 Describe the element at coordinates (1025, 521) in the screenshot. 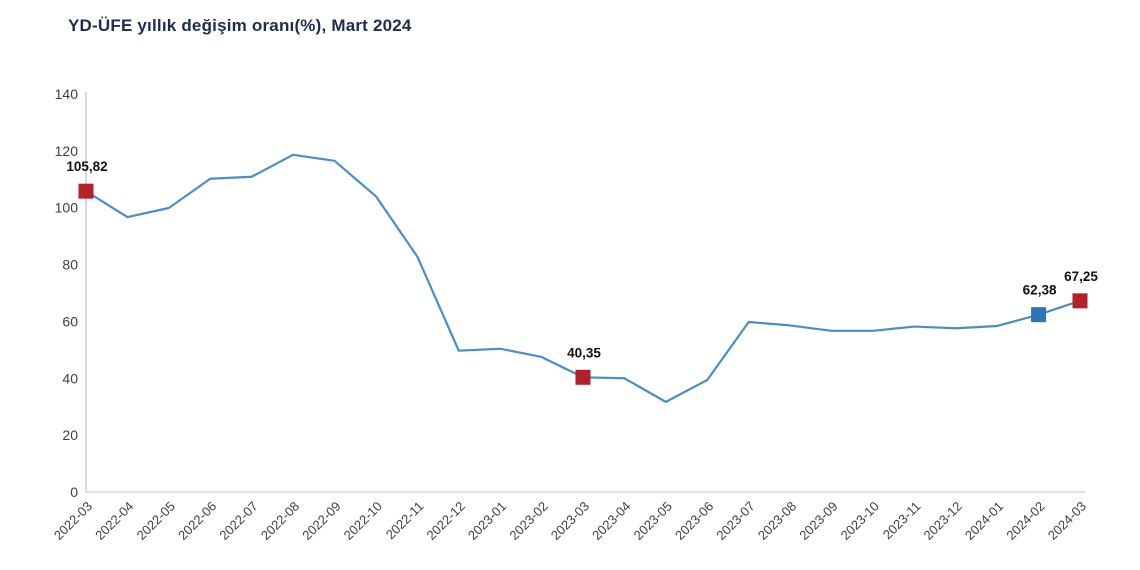

I see `x-axis-tick-label: 2024-02` at that location.